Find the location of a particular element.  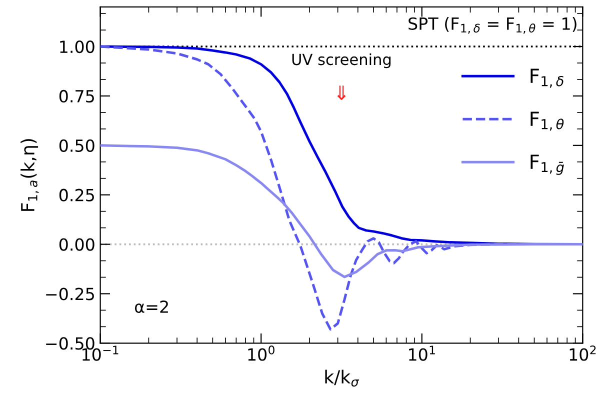

x-tick-label: 10$^{1}$ is located at coordinates (422, 353).